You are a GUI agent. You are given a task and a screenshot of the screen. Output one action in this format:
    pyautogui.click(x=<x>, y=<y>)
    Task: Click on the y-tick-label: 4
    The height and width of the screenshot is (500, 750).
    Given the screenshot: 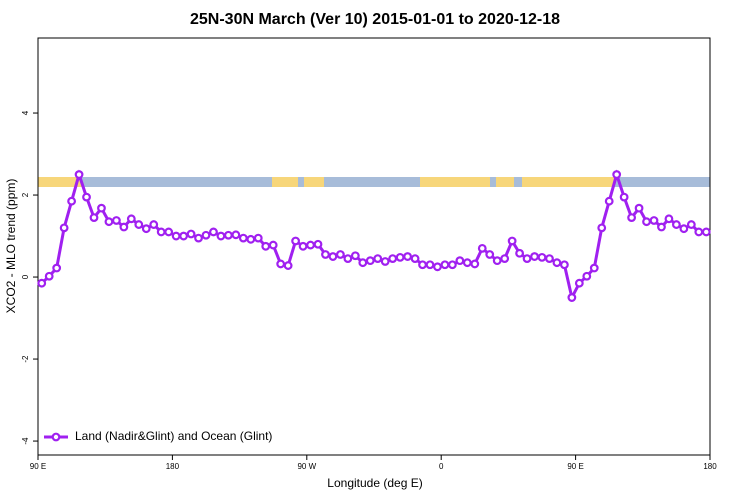 What is the action you would take?
    pyautogui.click(x=25, y=112)
    